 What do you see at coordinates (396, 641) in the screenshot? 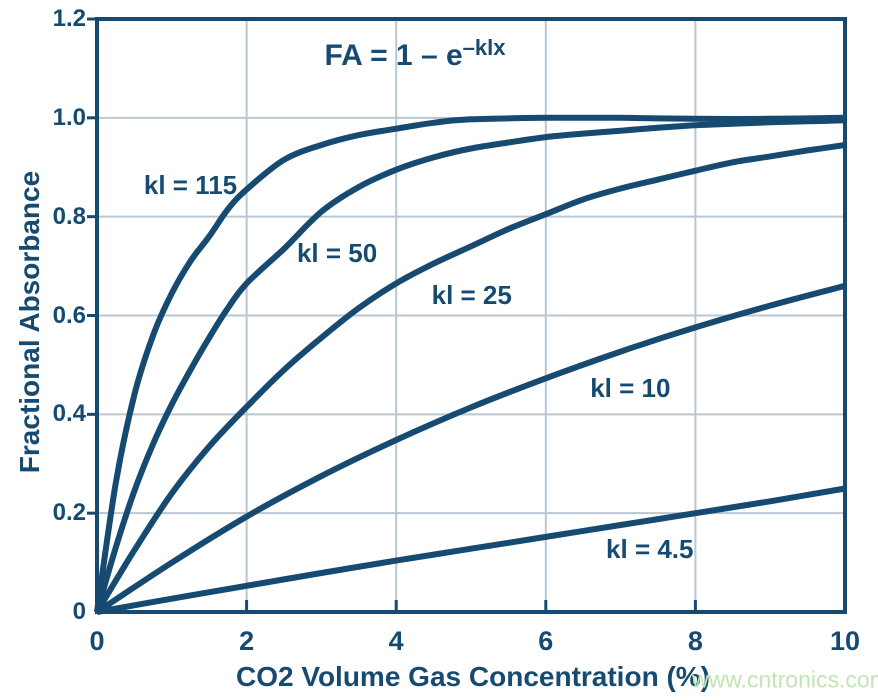
I see `x-tick-label-4: 4` at bounding box center [396, 641].